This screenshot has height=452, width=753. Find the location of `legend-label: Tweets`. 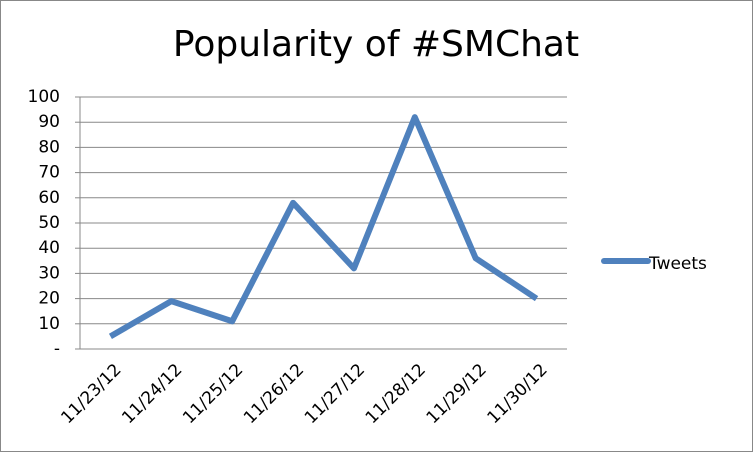

legend-label: Tweets is located at coordinates (677, 264).